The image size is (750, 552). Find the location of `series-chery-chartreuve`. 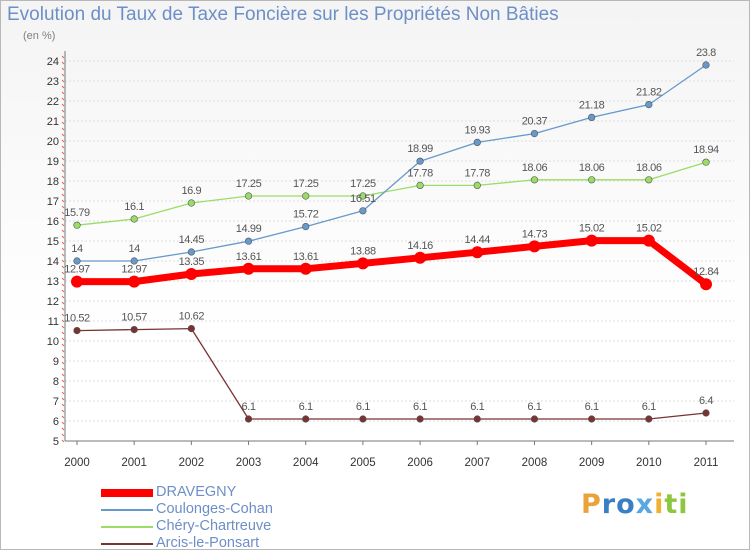

series-chery-chartreuve is located at coordinates (391, 193).